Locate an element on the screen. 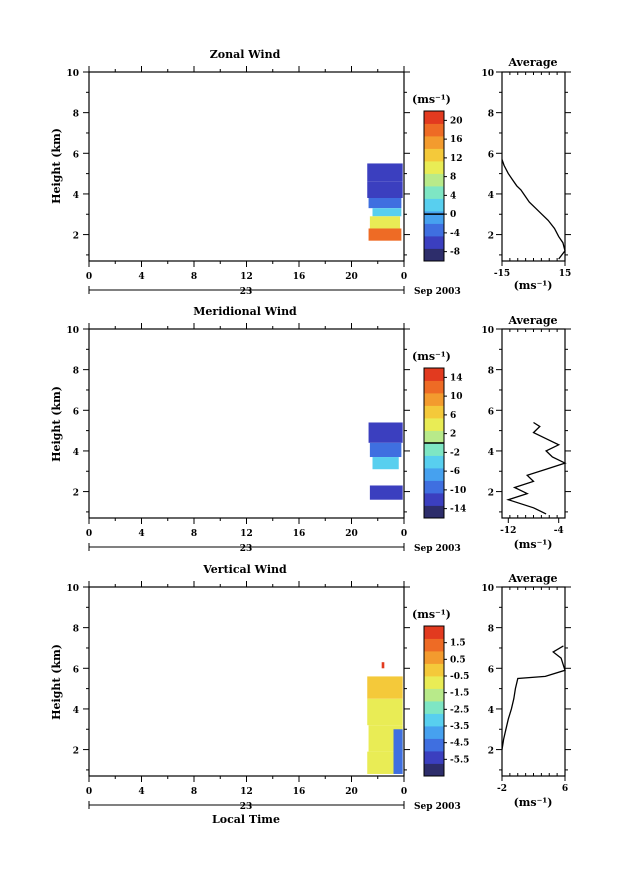 The width and height of the screenshot is (618, 873). colorbar-tick-label: -1.5 is located at coordinates (459, 694).